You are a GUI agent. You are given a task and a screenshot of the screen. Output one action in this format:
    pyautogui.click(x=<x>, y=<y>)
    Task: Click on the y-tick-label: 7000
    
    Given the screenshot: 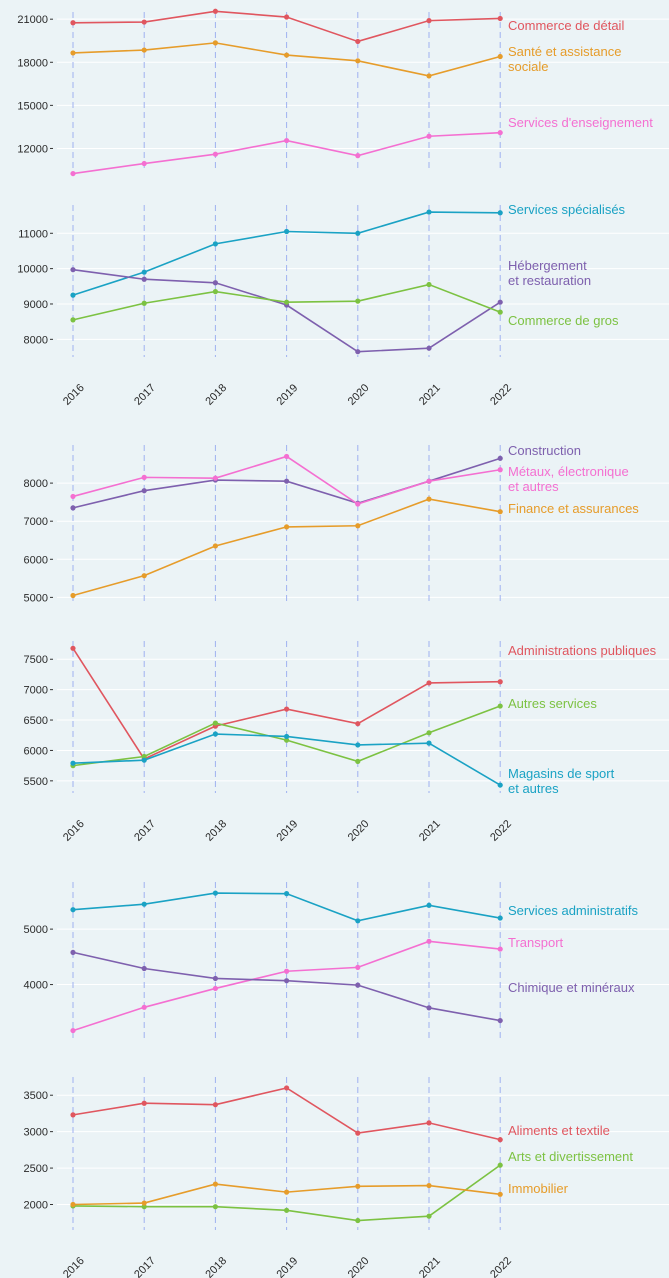 What is the action you would take?
    pyautogui.click(x=36, y=691)
    